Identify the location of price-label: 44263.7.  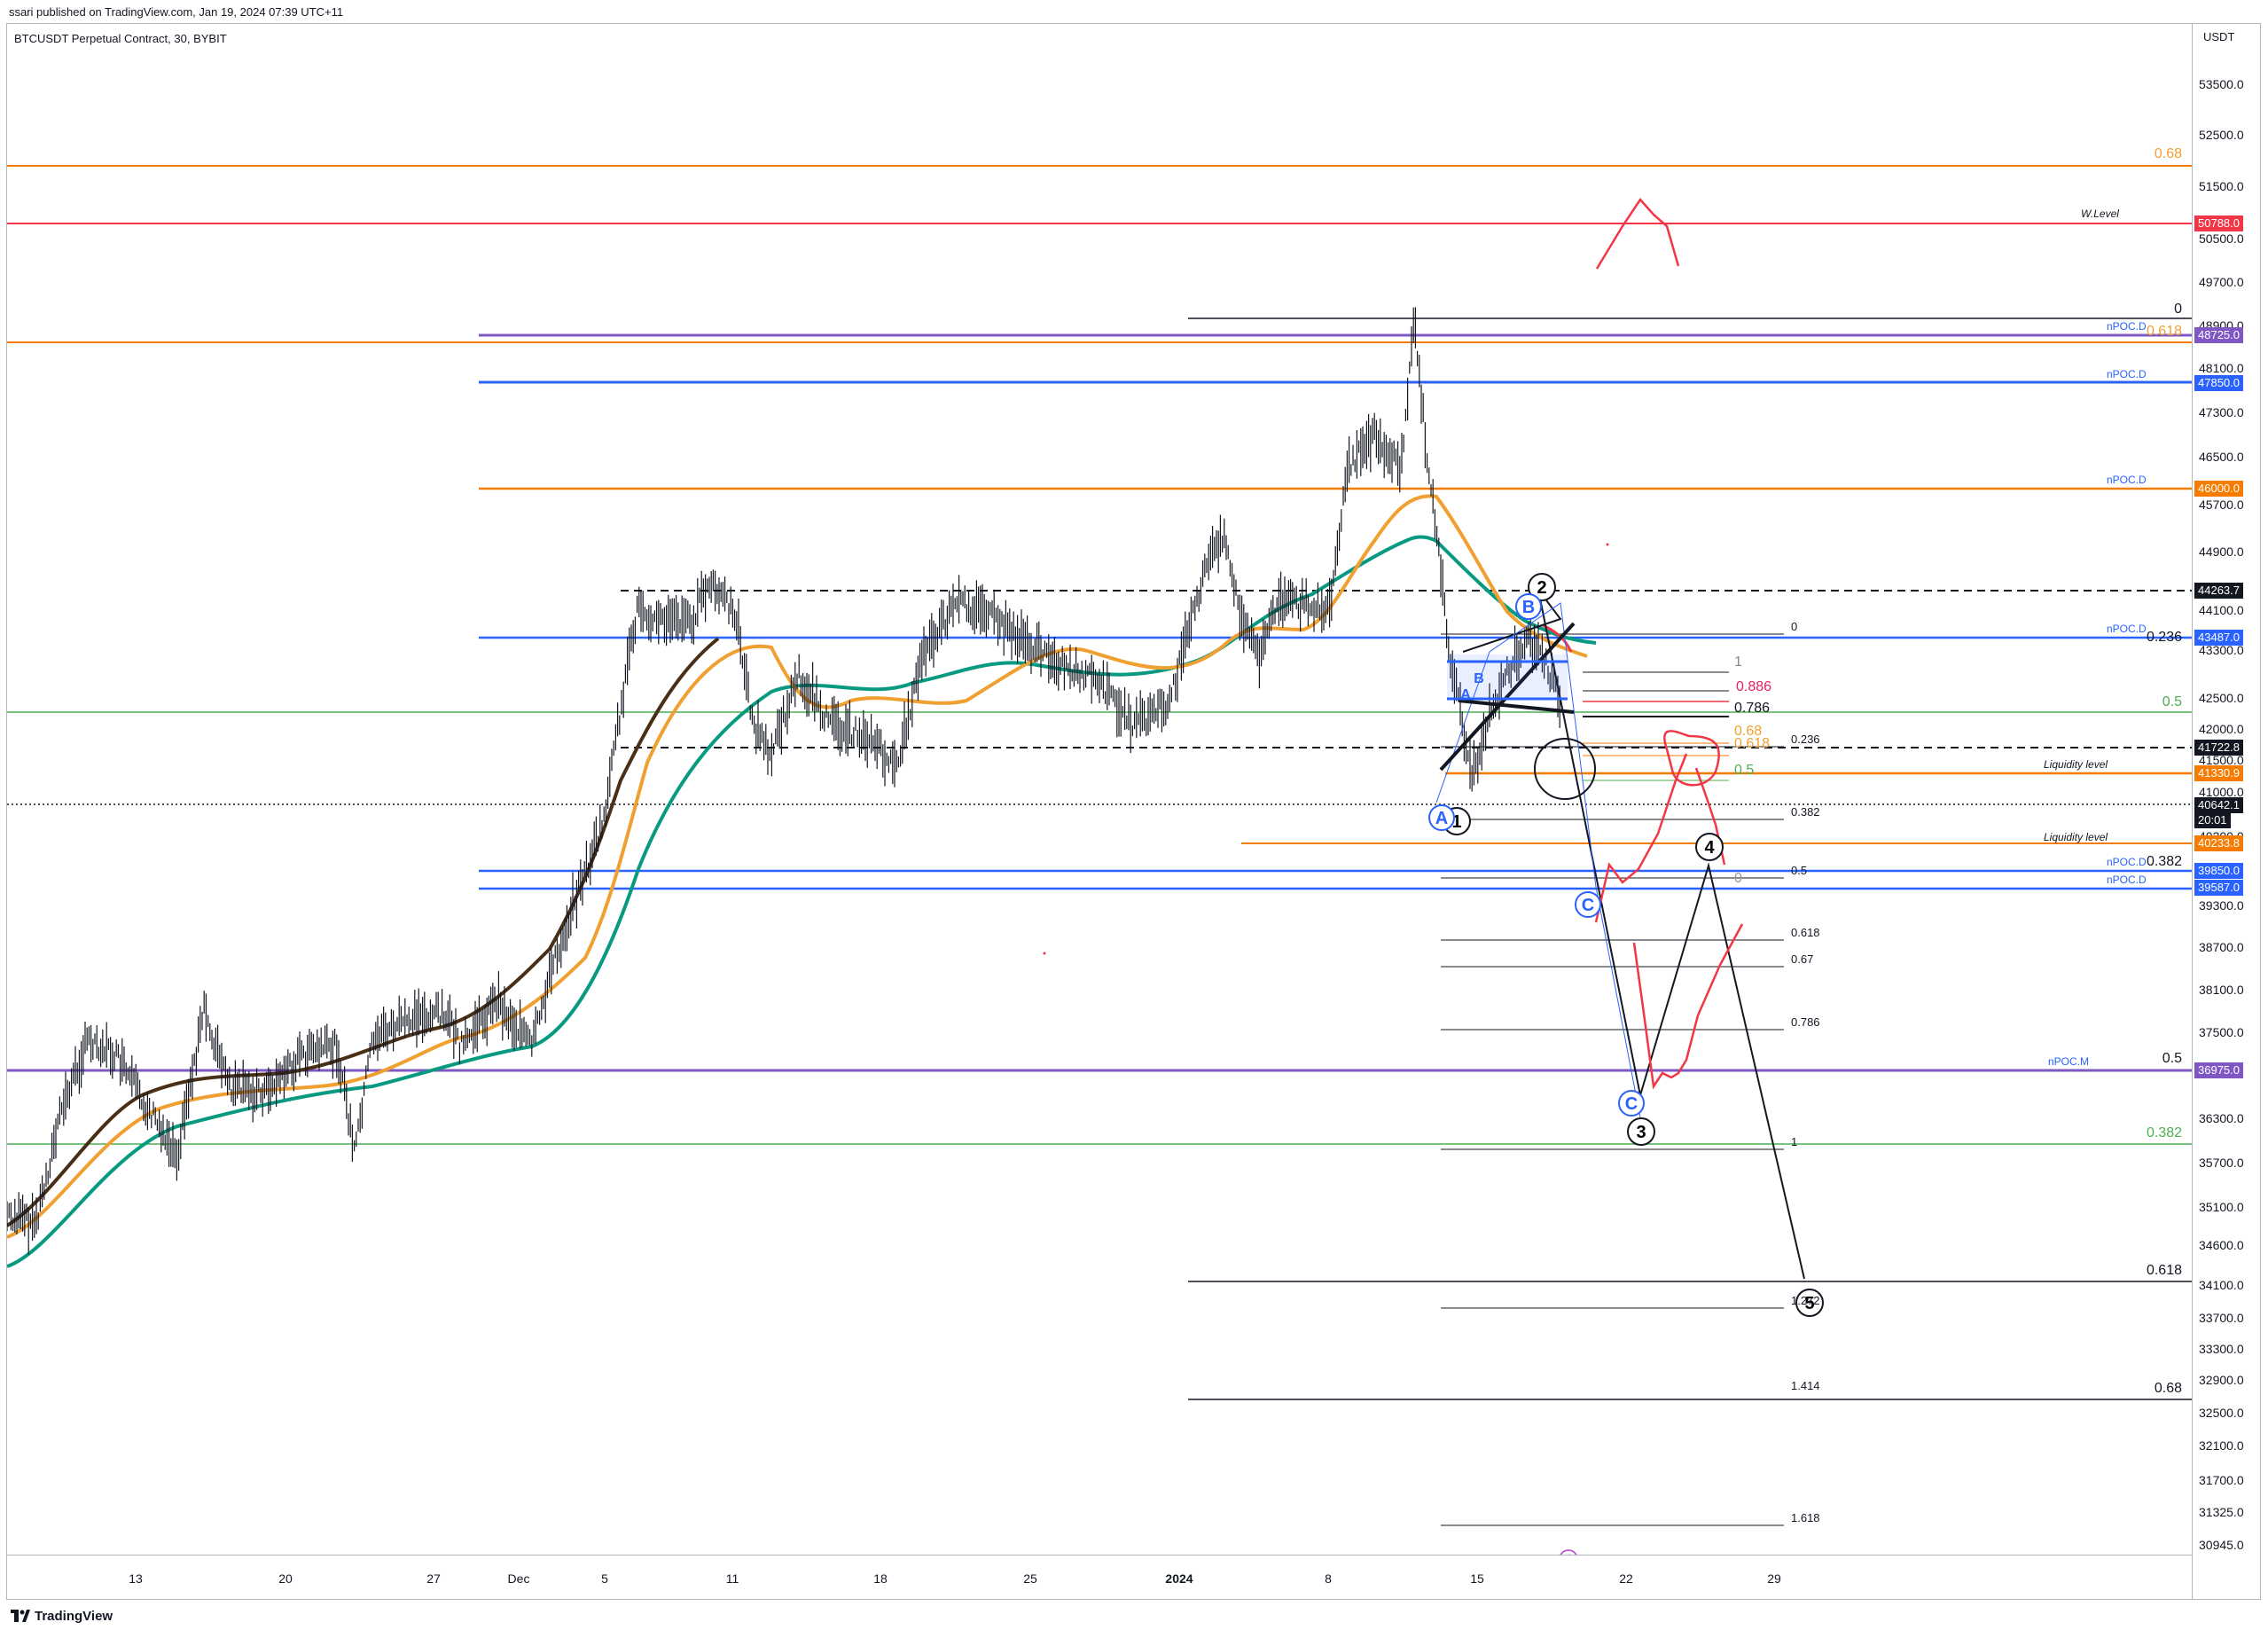
(2218, 591).